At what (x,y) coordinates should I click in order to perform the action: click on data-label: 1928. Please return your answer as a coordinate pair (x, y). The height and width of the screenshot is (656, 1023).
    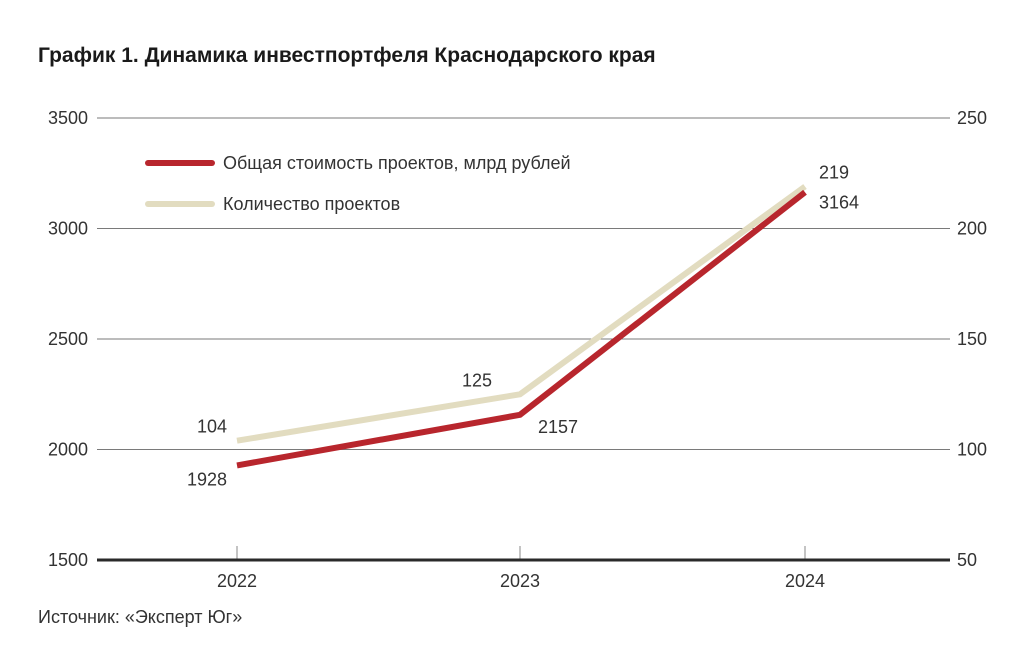
    Looking at the image, I should click on (207, 479).